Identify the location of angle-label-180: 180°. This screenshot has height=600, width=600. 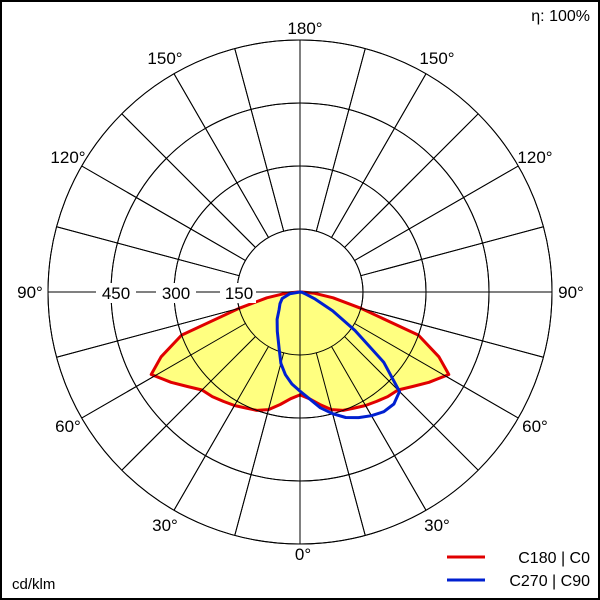
(304, 28).